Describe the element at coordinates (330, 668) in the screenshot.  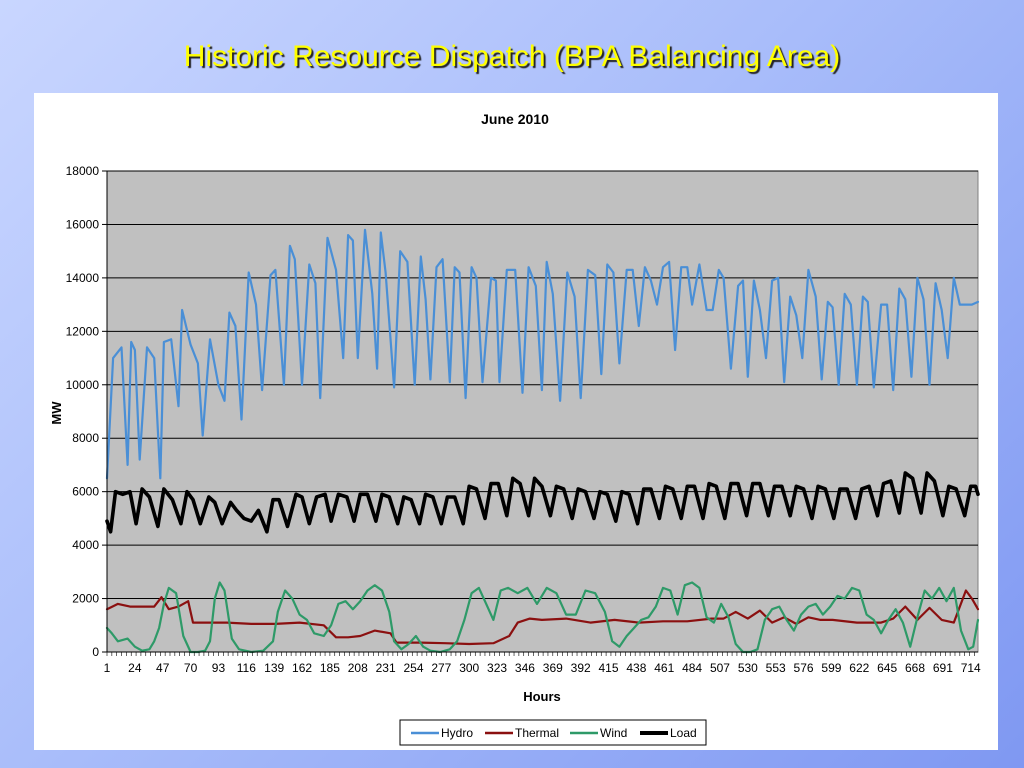
I see `x-tick-label: 185` at that location.